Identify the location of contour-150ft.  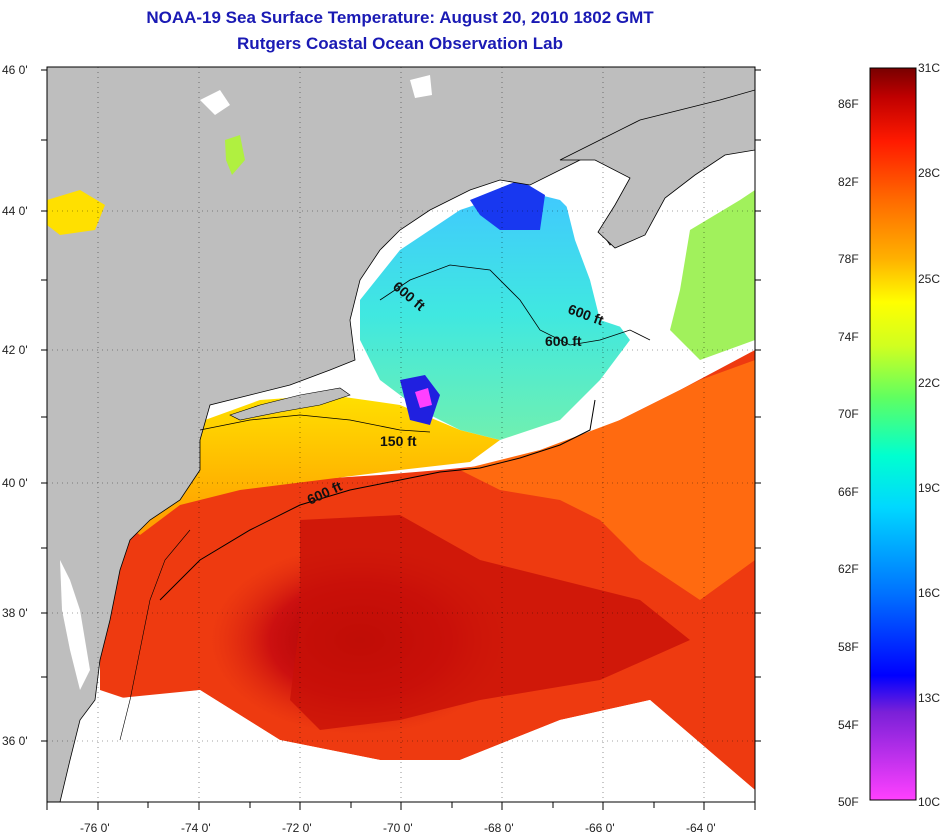
(315, 423).